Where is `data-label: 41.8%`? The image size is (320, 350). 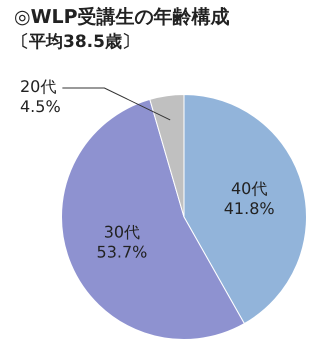 data-label: 41.8% is located at coordinates (249, 208).